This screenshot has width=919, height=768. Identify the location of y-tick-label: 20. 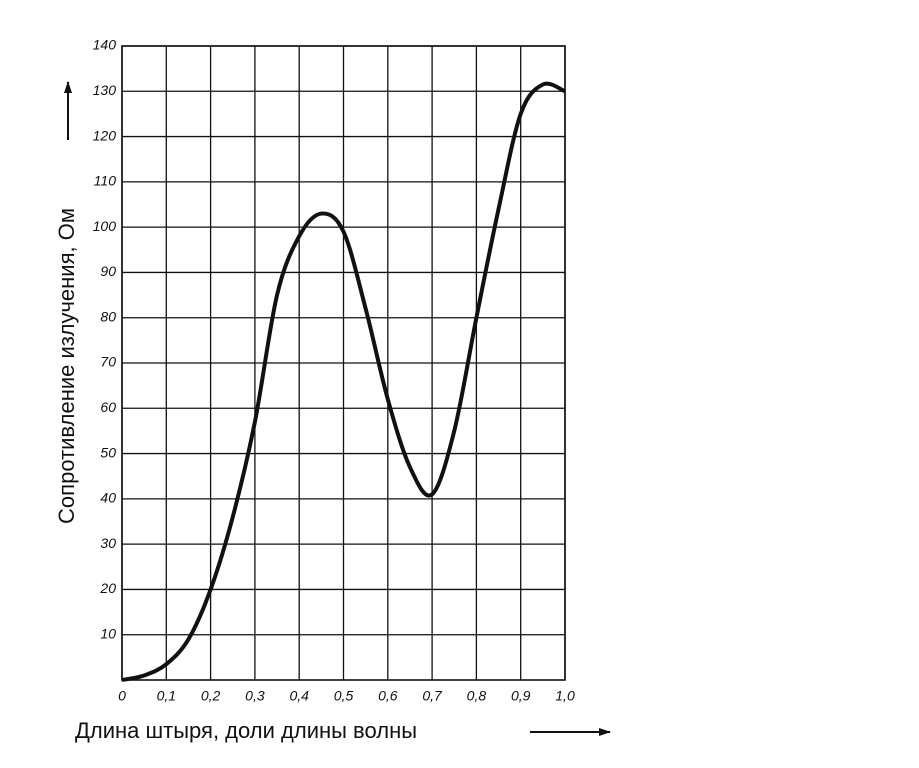
(107, 588).